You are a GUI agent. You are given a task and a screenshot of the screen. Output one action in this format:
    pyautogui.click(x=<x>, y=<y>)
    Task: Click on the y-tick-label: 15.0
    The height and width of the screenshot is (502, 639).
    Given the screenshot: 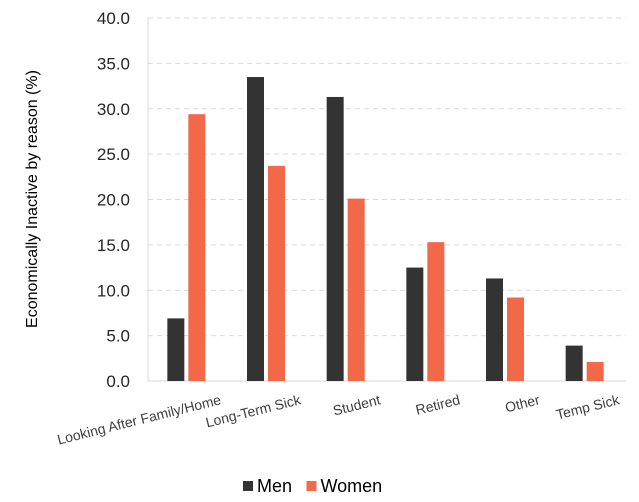 What is the action you would take?
    pyautogui.click(x=113, y=245)
    